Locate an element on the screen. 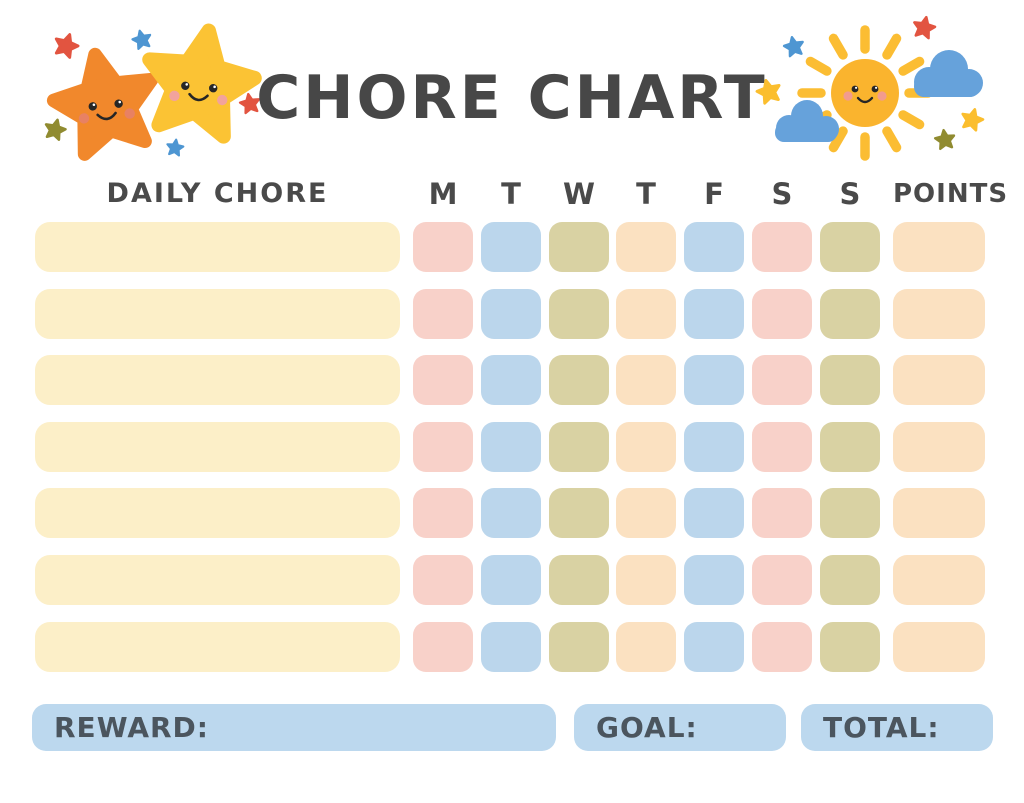 The height and width of the screenshot is (803, 1024). day-cell-row3-F5 is located at coordinates (714, 380).